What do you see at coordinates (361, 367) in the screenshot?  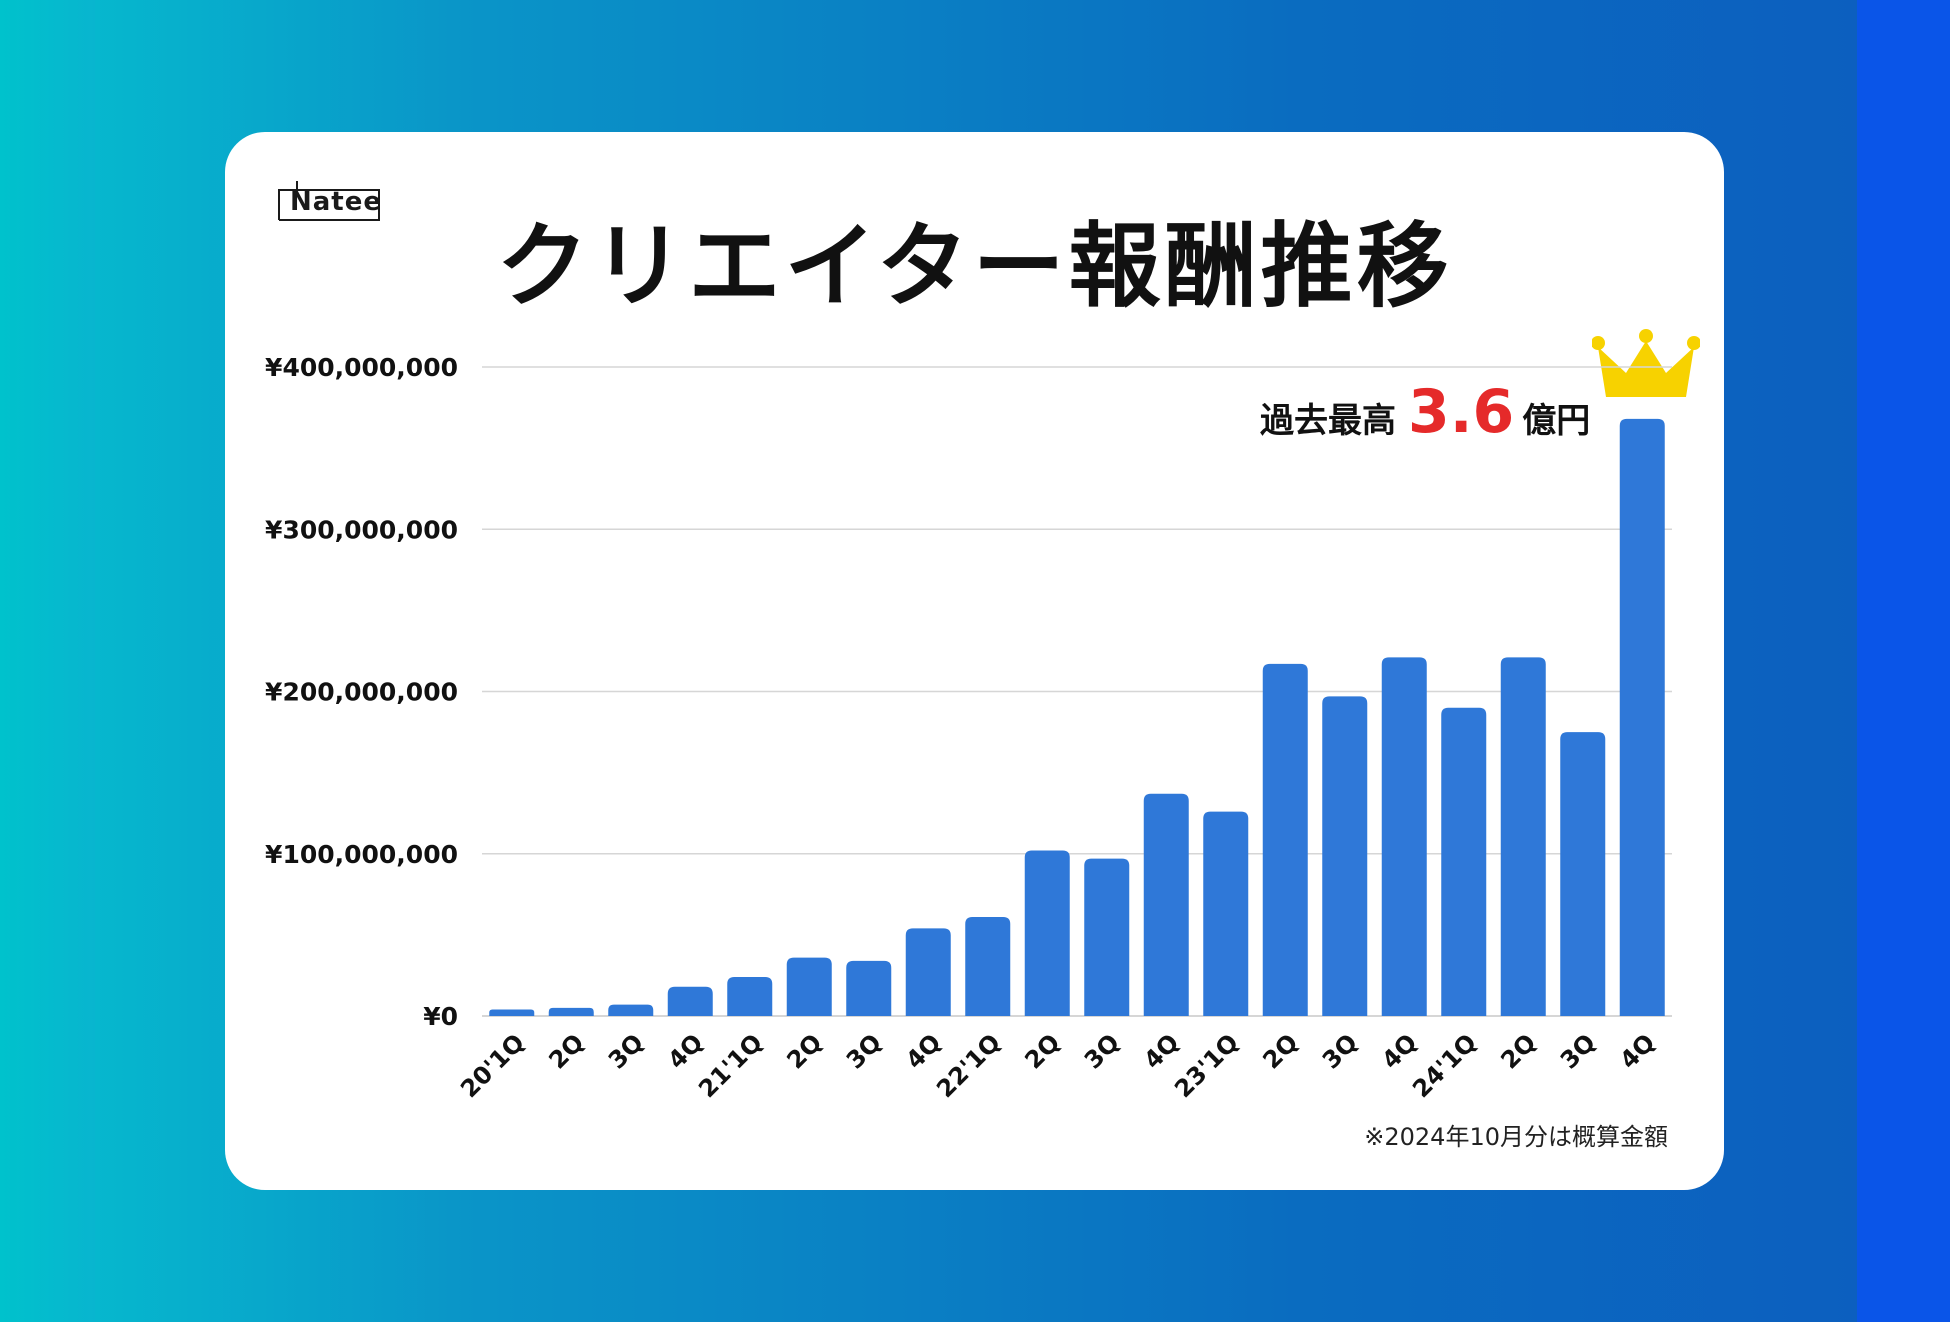 I see `y-tick-label: ¥400,000,000` at bounding box center [361, 367].